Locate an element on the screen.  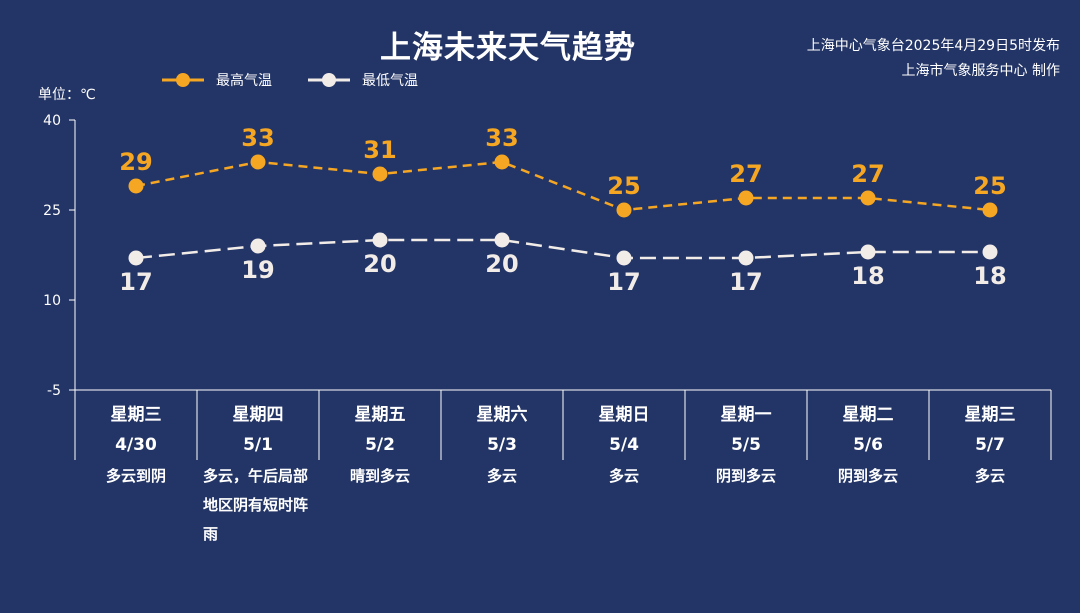
data-label-low: 19 is located at coordinates (257, 270).